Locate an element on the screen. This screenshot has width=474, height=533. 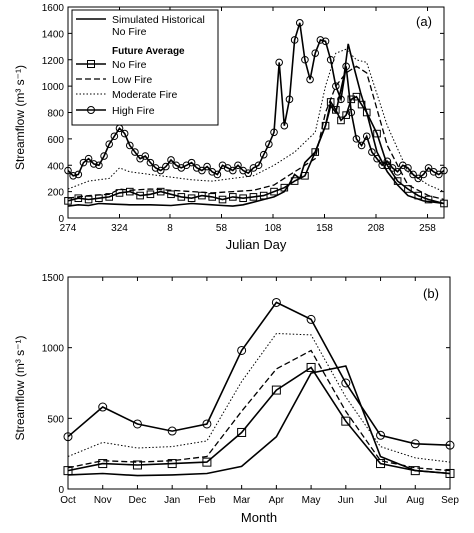
x-tick-label-b: Apr is located at coordinates (277, 500).